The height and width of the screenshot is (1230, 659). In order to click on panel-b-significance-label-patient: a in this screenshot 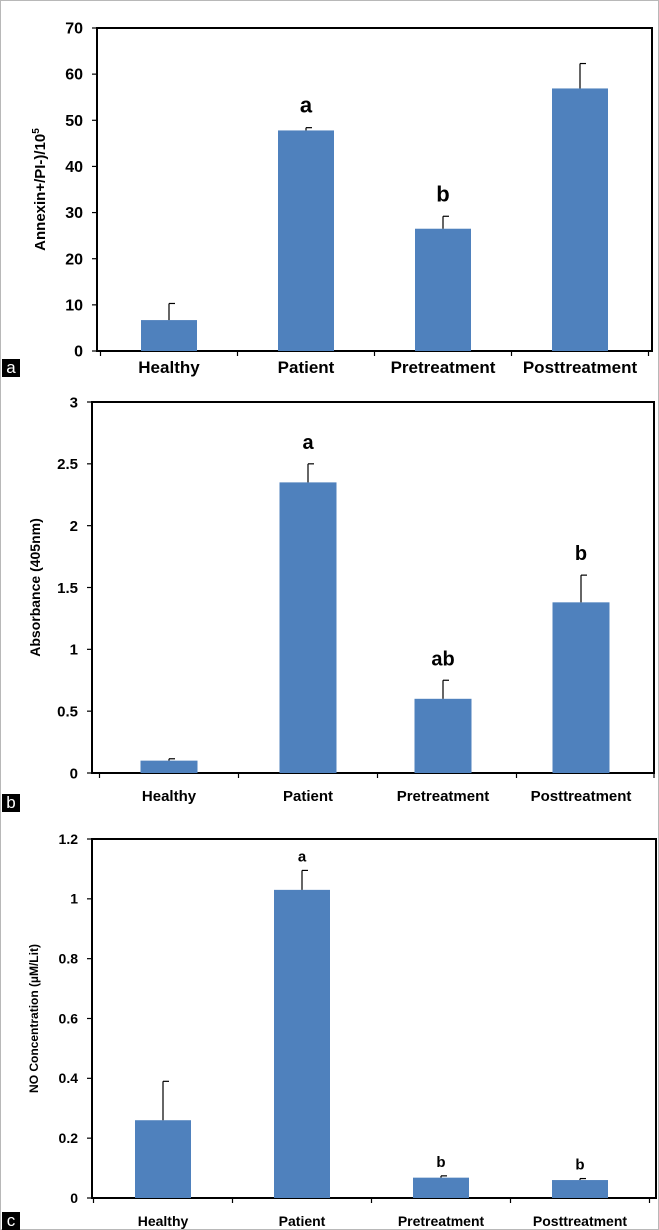, I will do `click(308, 443)`.